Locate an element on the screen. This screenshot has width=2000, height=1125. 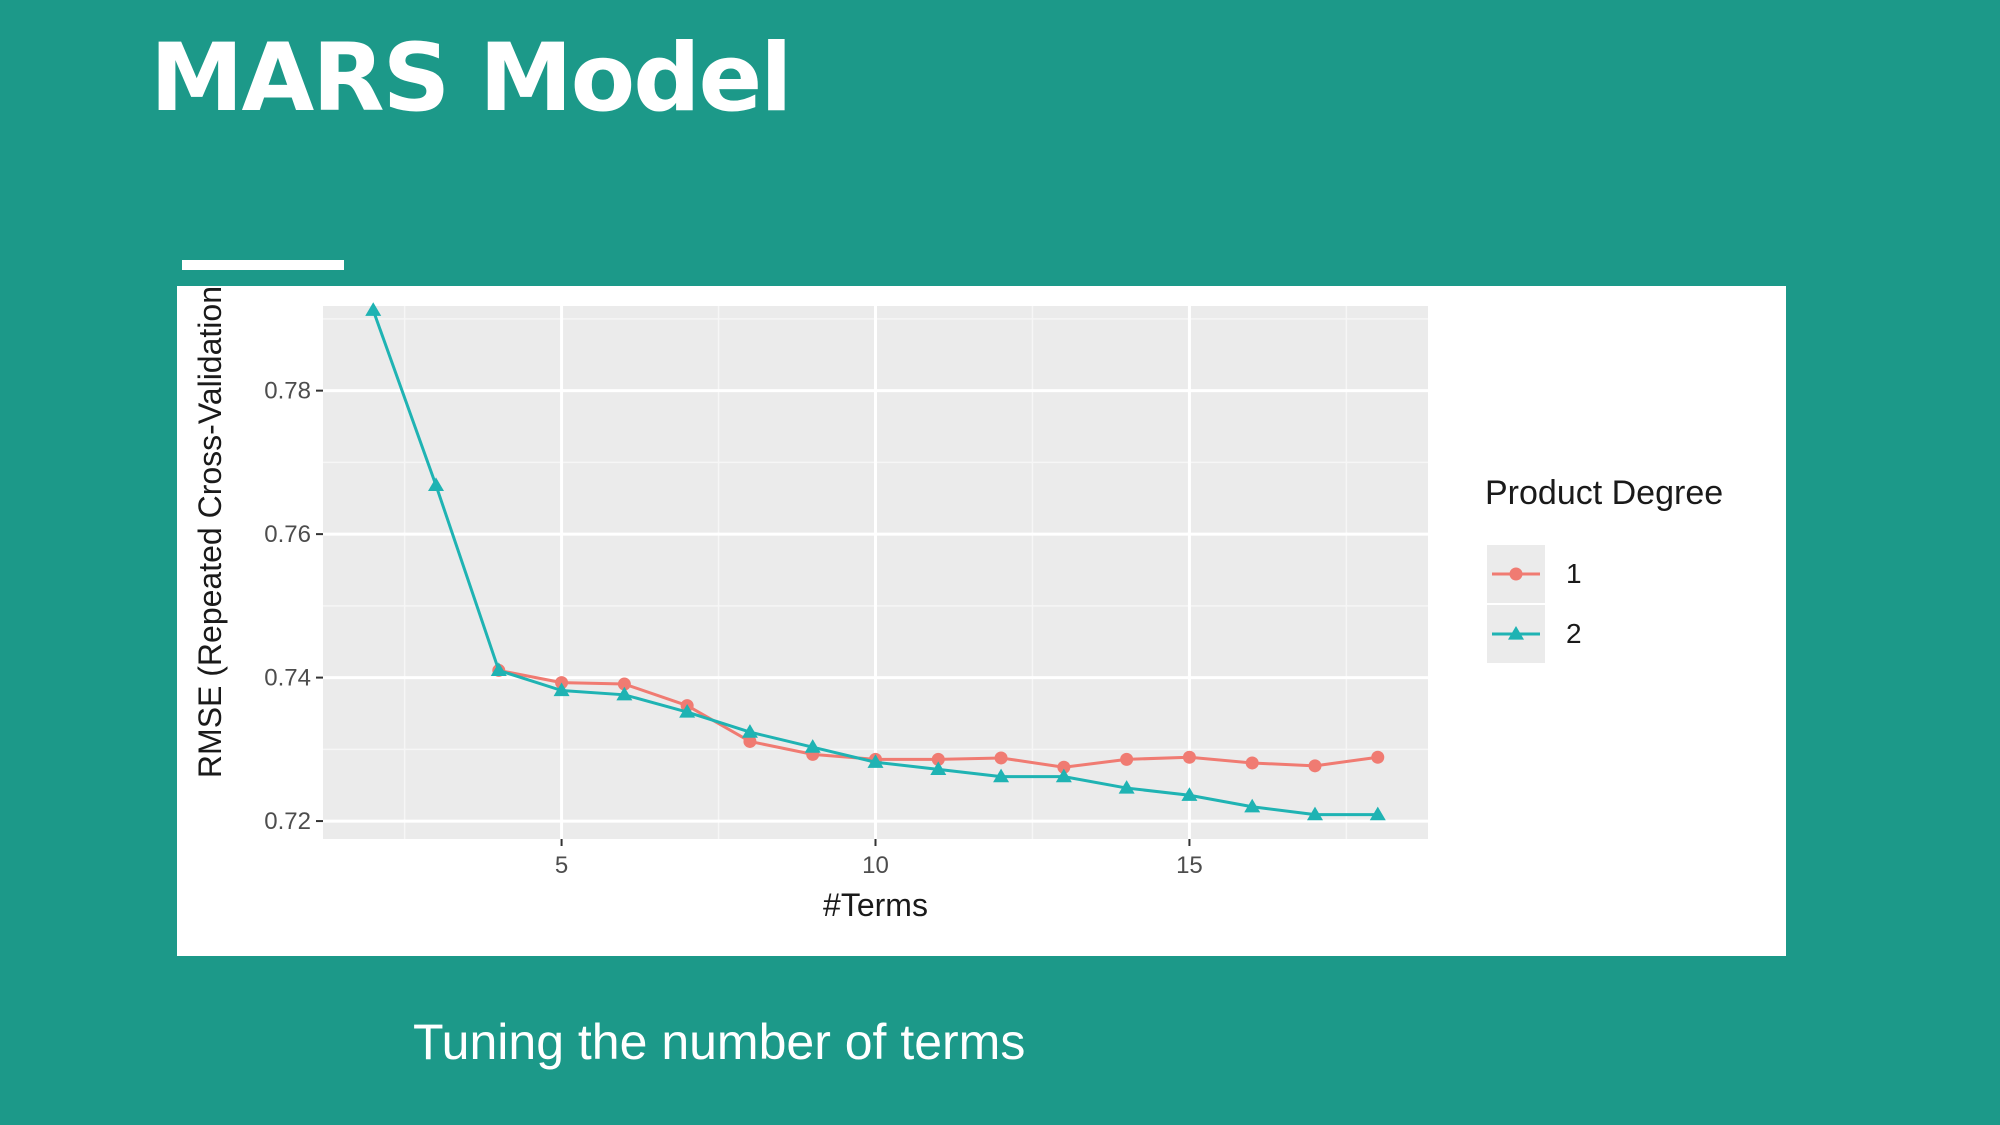
y-tick-label: 0.76 is located at coordinates (287, 534).